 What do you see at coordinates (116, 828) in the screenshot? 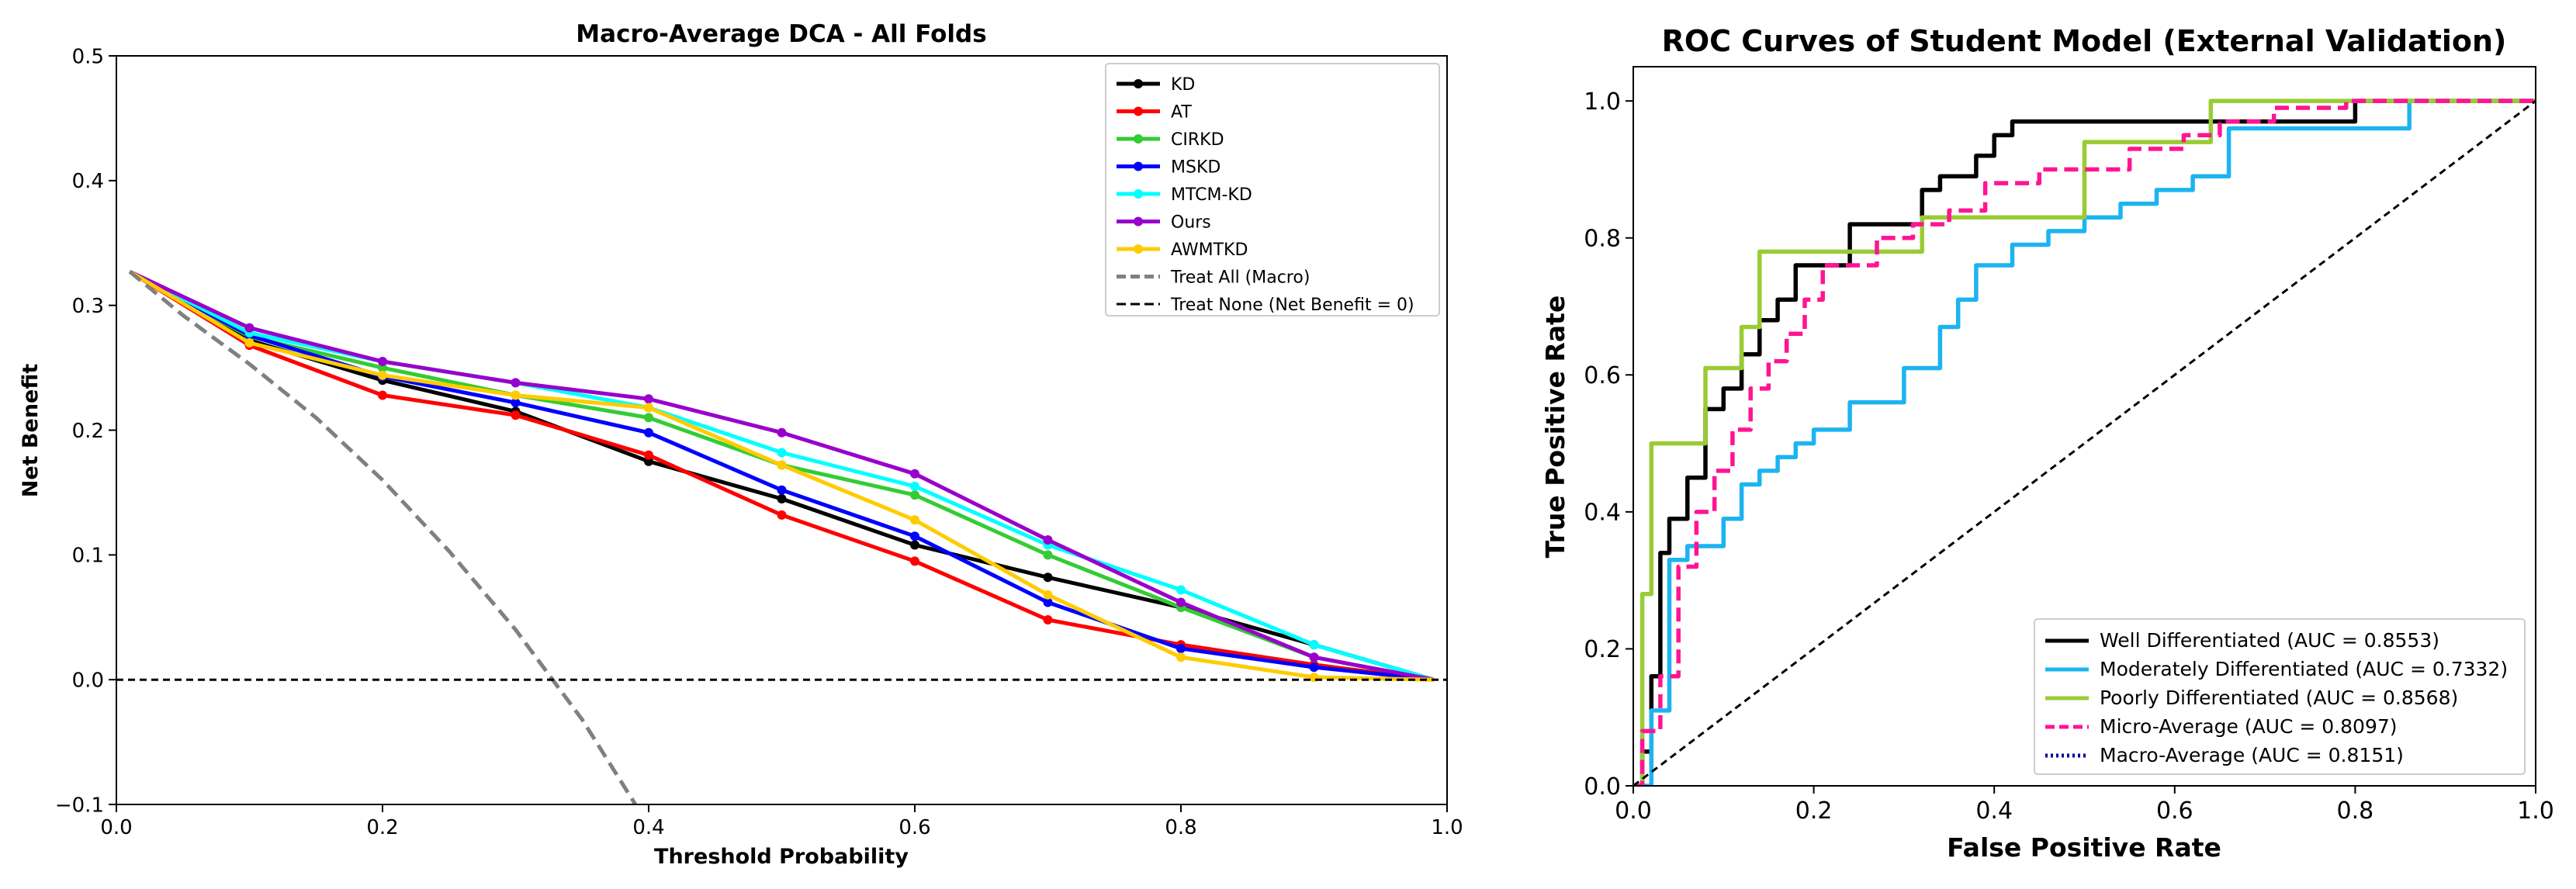
I see `x-tick-label-0-0: 0.0` at bounding box center [116, 828].